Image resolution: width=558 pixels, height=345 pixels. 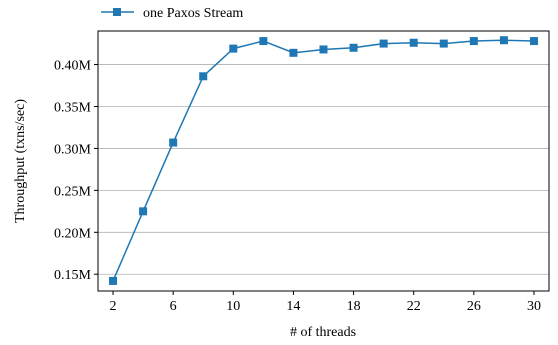 I want to click on y-axis-label: Throughput (txns/sec), so click(x=20, y=161).